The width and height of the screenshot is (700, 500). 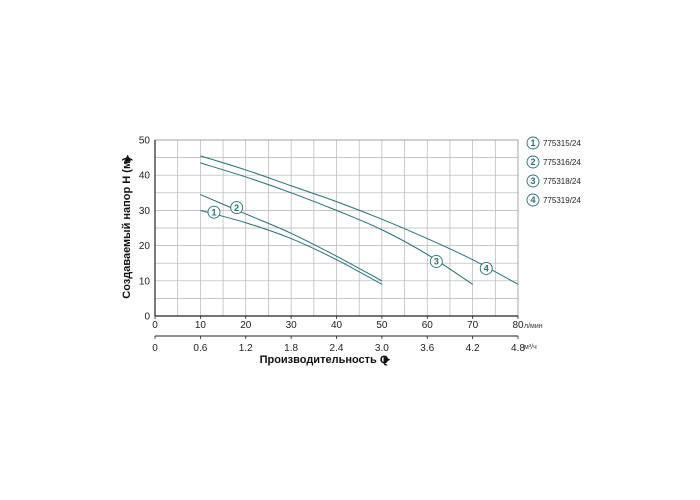 I want to click on x-tick-label-flow: 50, so click(x=382, y=325).